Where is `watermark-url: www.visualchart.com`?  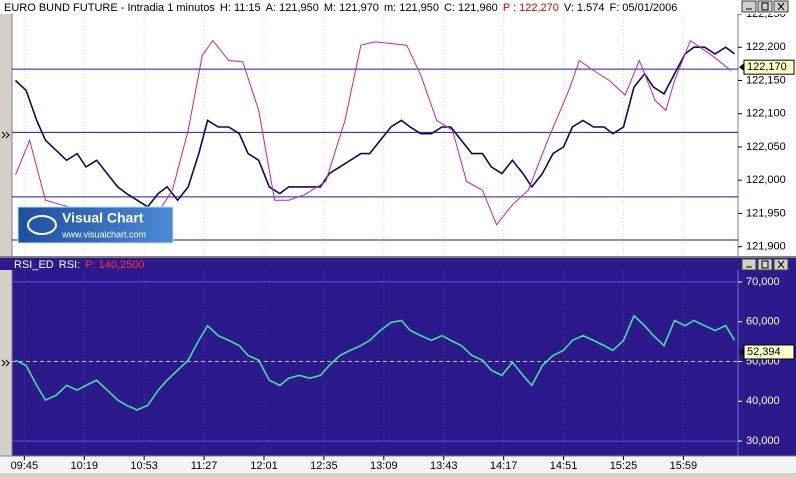
watermark-url: www.visualchart.com is located at coordinates (103, 234).